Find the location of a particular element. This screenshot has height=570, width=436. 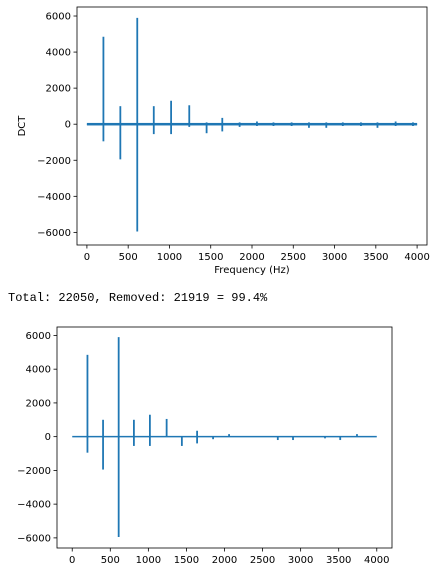

output-text: Total: 22050, Removed: 21919 = 99.4% is located at coordinates (138, 298).